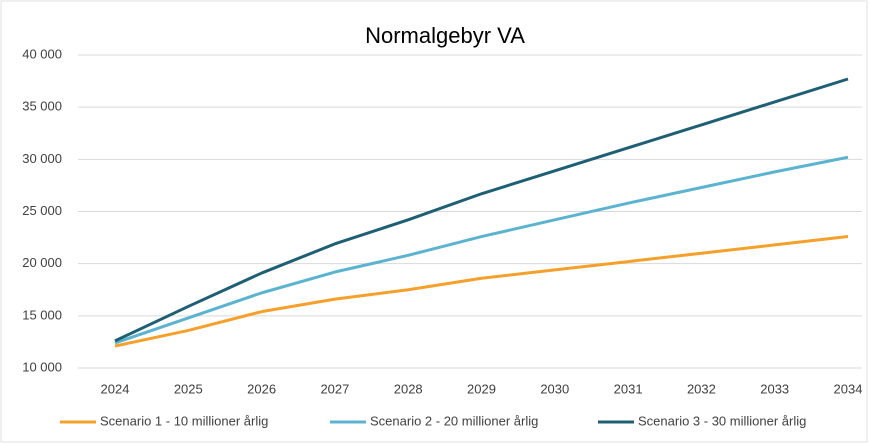 Image resolution: width=870 pixels, height=445 pixels. Describe the element at coordinates (774, 388) in the screenshot. I see `x-tick-label: 2033` at that location.